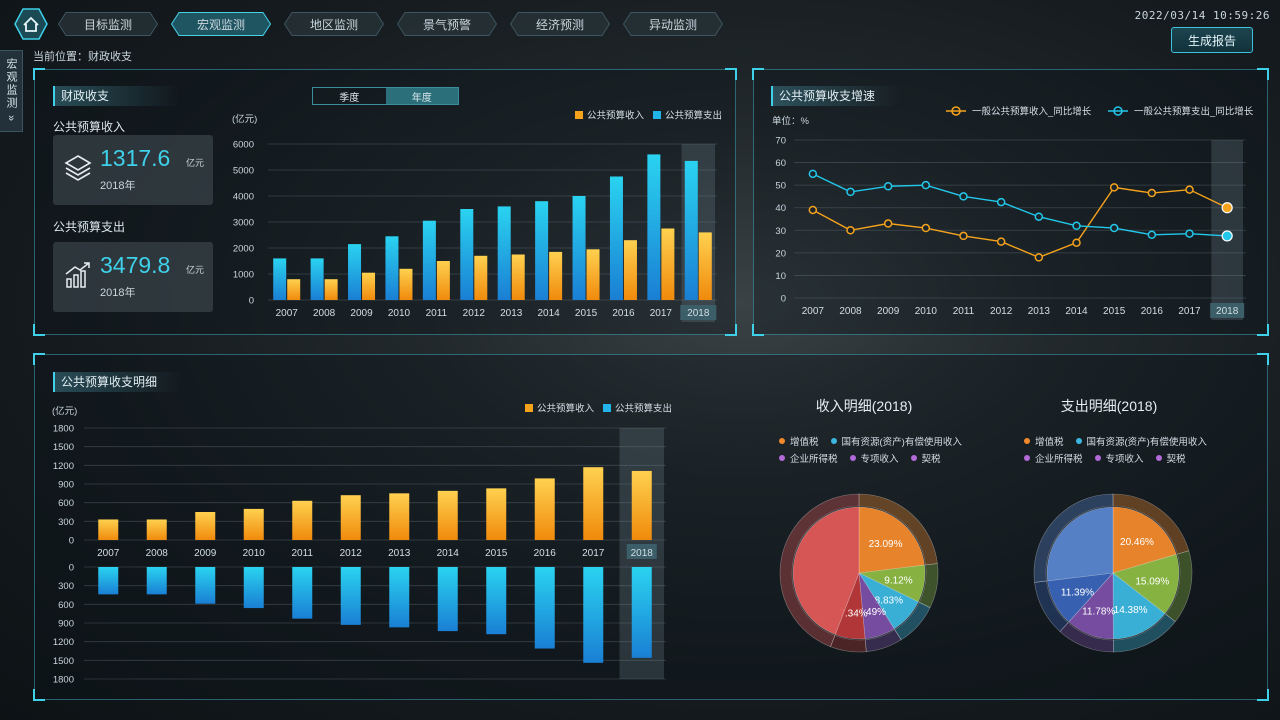 Image resolution: width=1280 pixels, height=720 pixels. Describe the element at coordinates (108, 24) in the screenshot. I see `nav-tab-0: 目标监测` at that location.